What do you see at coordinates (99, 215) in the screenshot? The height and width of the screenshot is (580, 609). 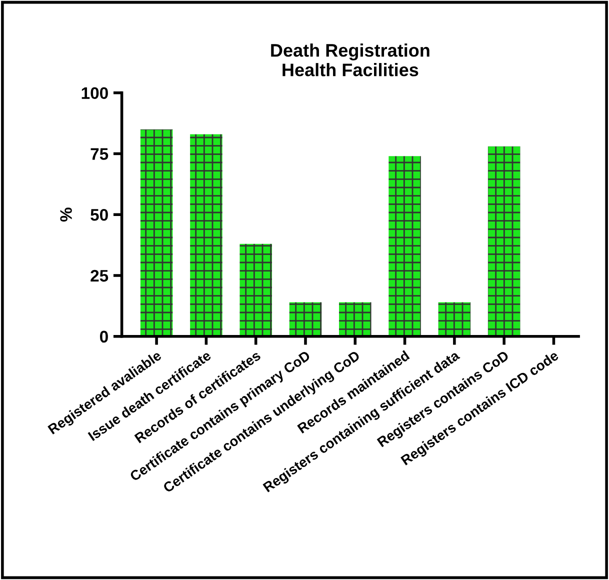 I see `y-tick-label: 50` at bounding box center [99, 215].